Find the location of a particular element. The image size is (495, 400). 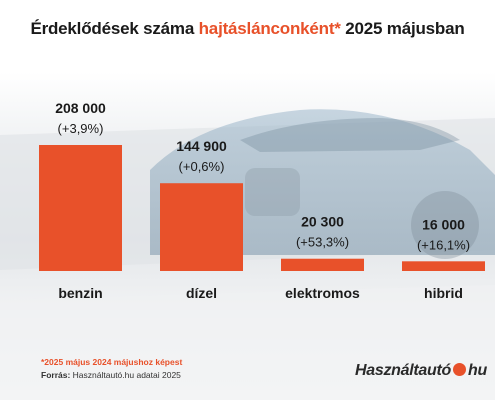

title-prefix: Érdeklődések száma is located at coordinates (114, 28).